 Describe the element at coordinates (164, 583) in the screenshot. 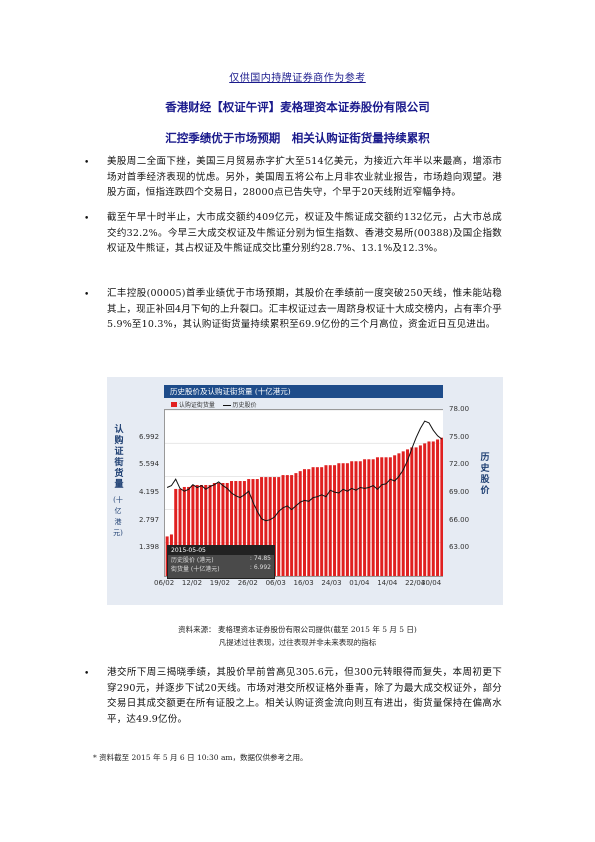

I see `x-tick-label: 06/02` at that location.